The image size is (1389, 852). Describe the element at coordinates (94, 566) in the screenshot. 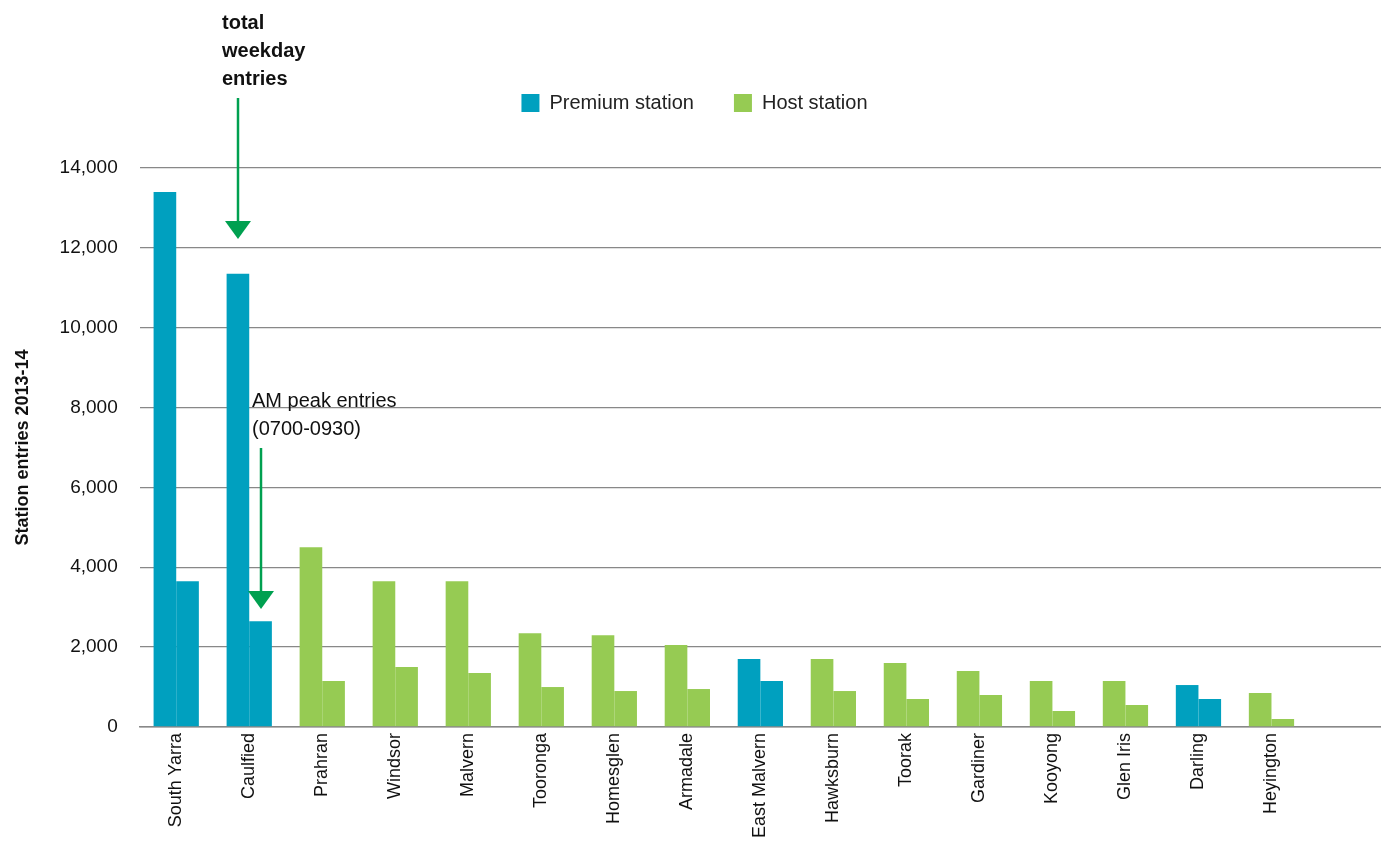

I see `y-tick-label: 4,000` at that location.